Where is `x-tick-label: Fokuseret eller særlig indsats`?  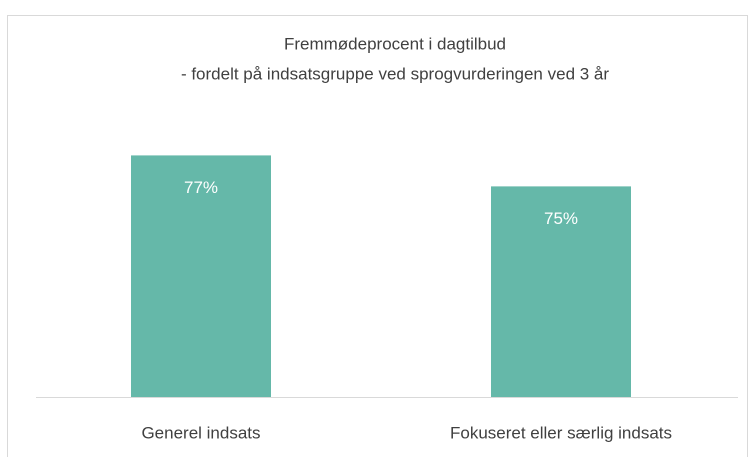 x-tick-label: Fokuseret eller særlig indsats is located at coordinates (561, 432).